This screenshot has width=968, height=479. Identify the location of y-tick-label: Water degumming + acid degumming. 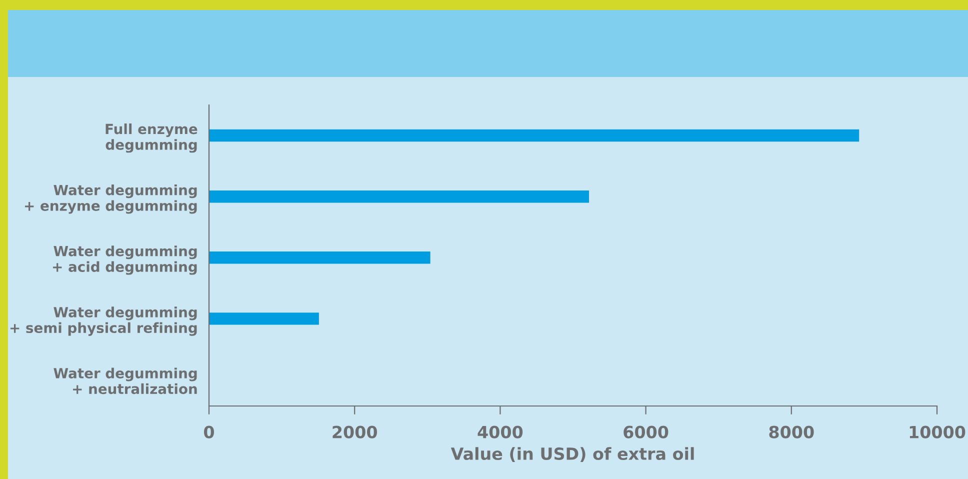
(125, 260).